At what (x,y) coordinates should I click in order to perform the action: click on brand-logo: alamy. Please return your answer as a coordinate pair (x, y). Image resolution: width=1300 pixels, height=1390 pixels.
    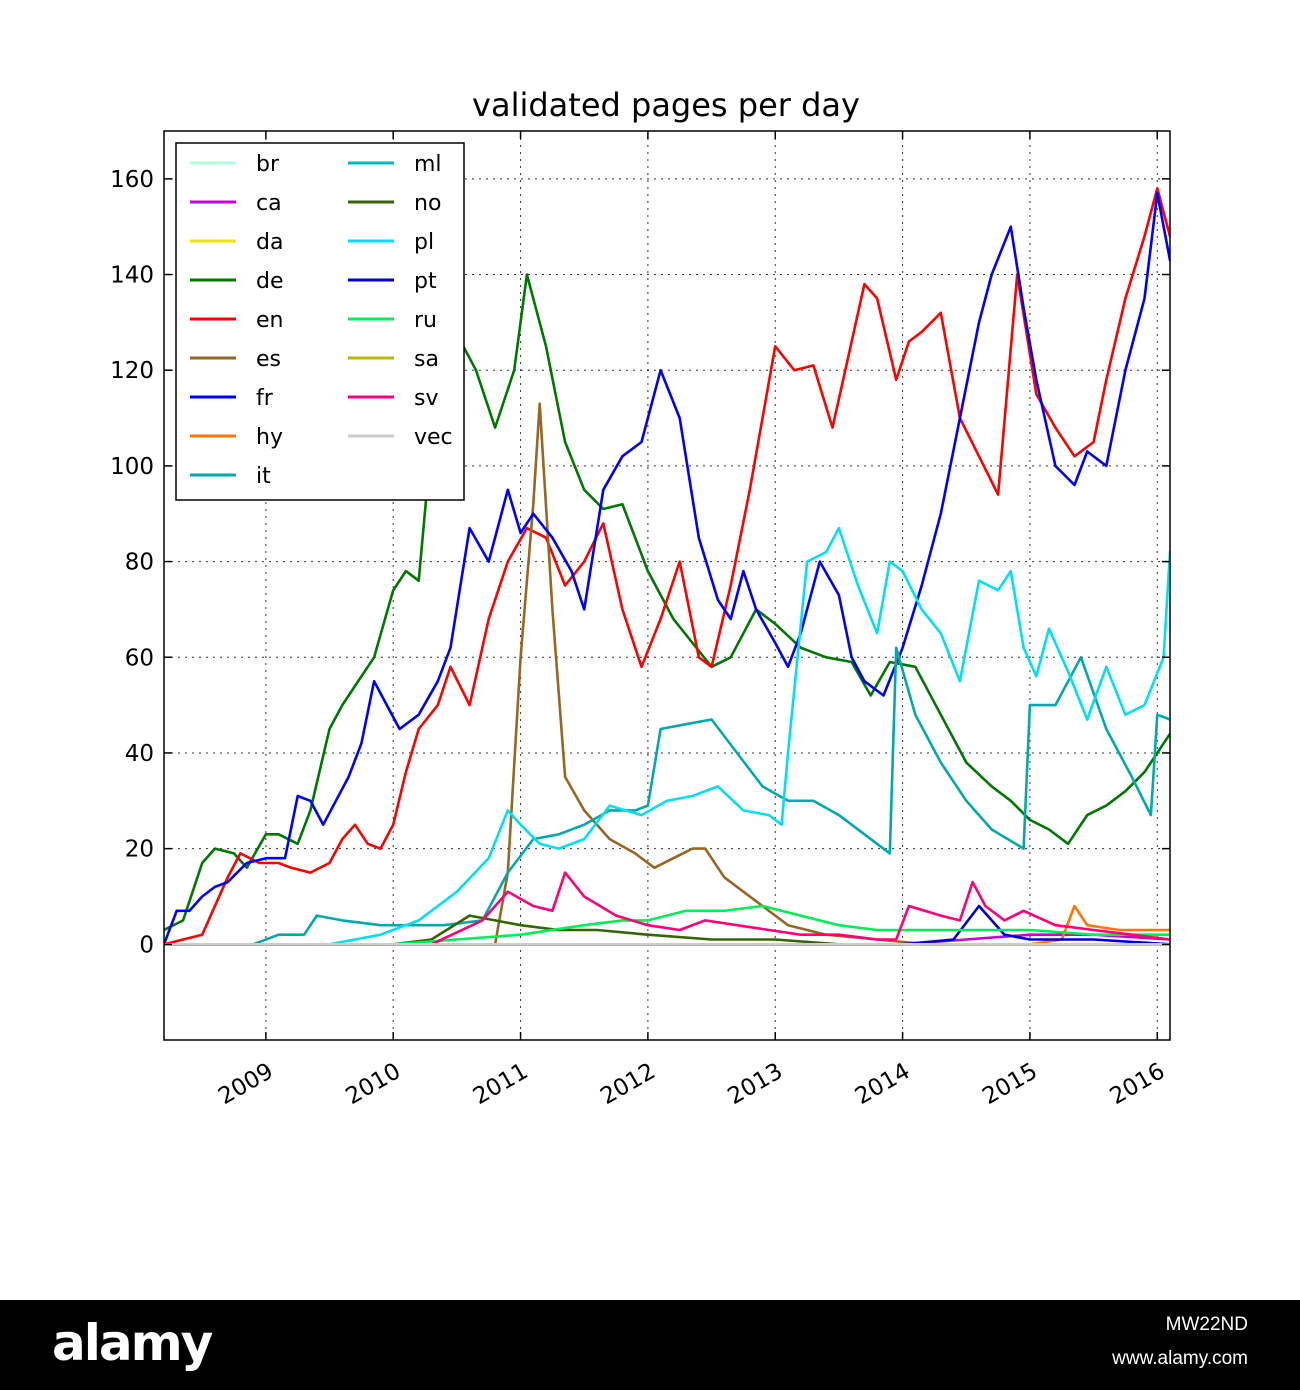
    Looking at the image, I should click on (132, 1343).